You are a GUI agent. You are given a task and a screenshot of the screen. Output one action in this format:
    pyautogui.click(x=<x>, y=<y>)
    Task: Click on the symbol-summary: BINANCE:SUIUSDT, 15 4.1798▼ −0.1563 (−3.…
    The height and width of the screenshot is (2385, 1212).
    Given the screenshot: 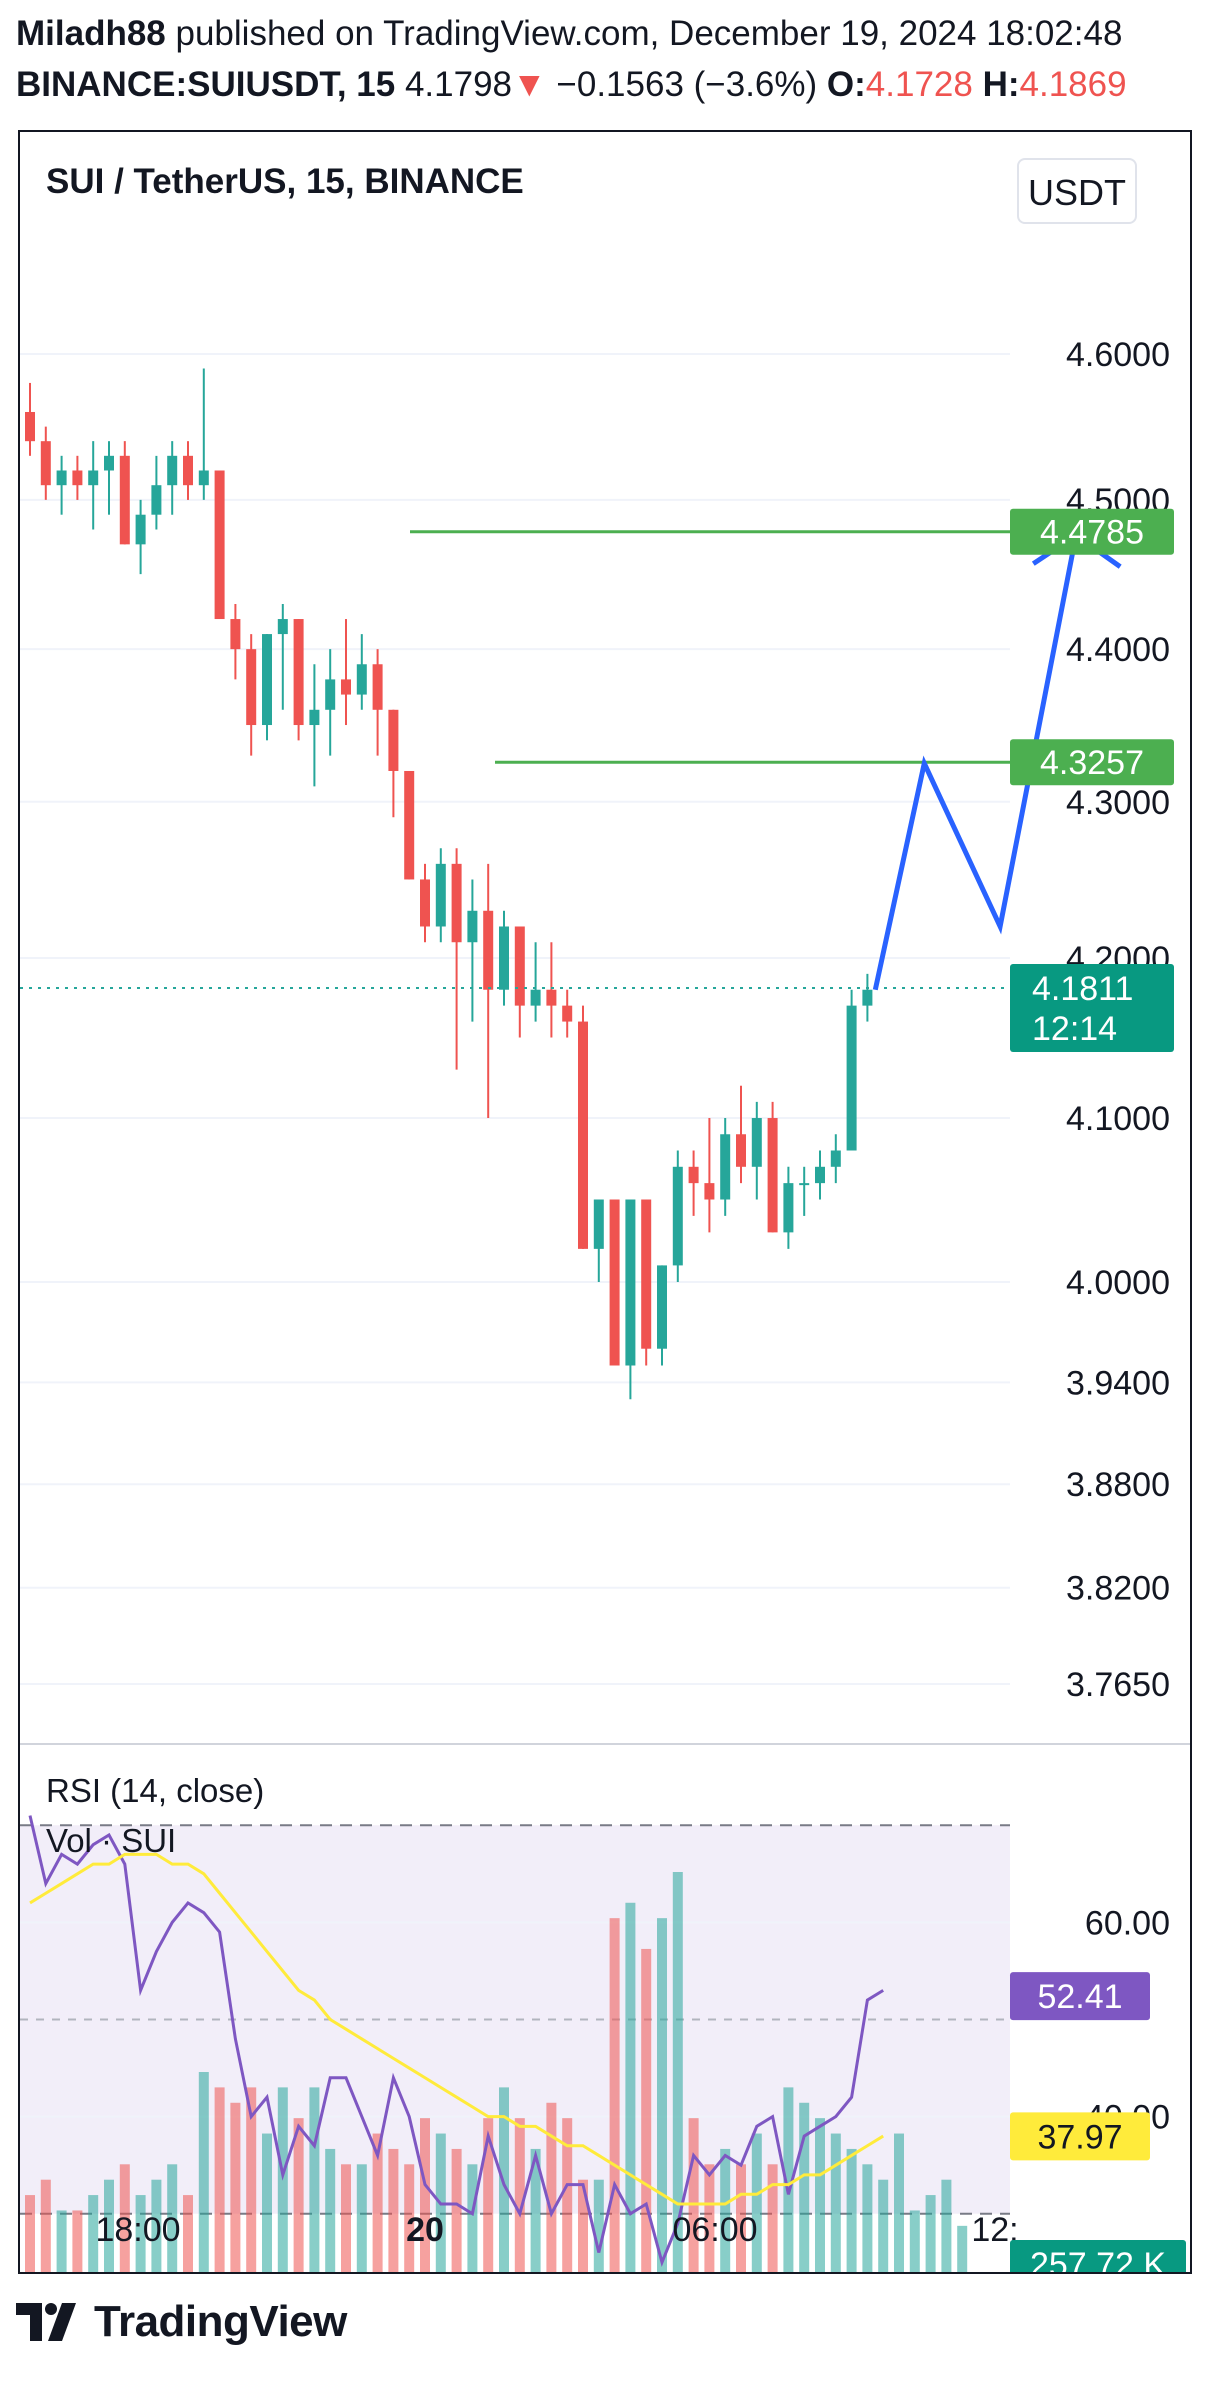 What is the action you would take?
    pyautogui.click(x=571, y=85)
    